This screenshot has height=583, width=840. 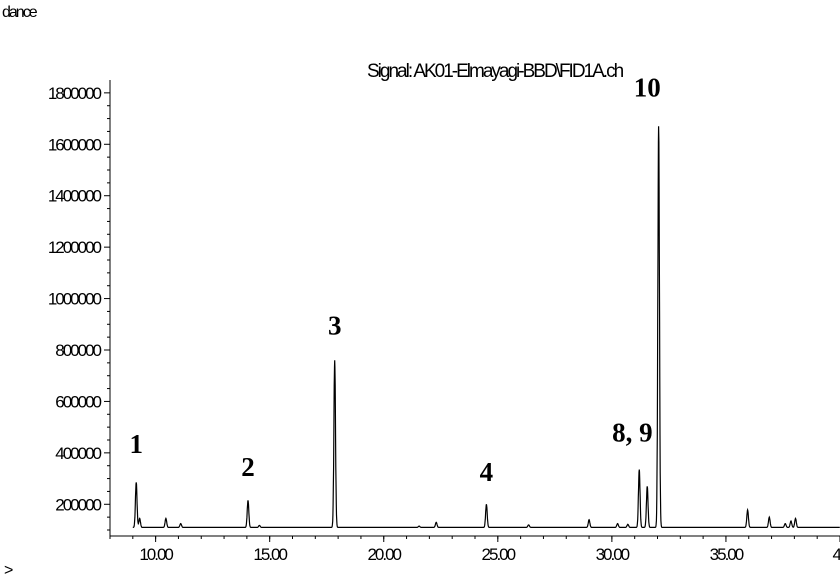 I want to click on x-tick-label: 40, so click(x=836, y=554).